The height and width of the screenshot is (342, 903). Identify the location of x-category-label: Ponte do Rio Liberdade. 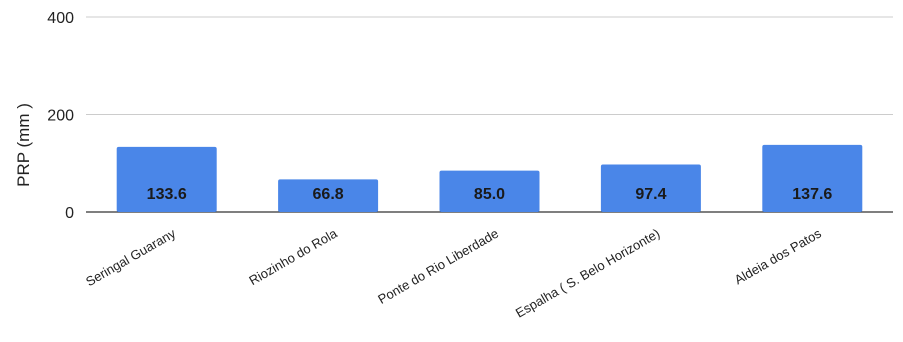
(438, 266).